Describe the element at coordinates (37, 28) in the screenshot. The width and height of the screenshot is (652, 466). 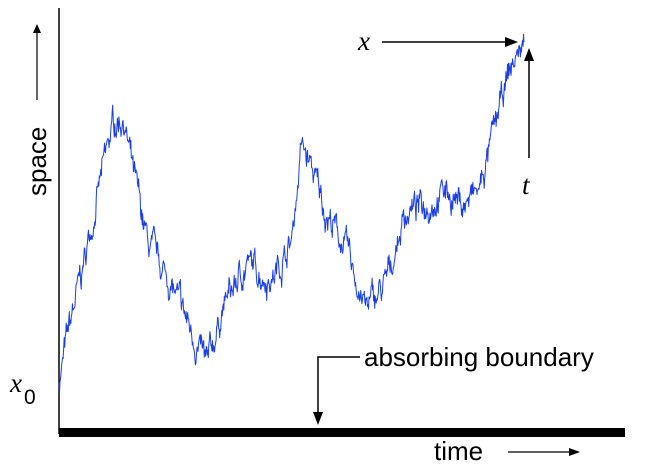
I see `y-axis-arrowhead-icon` at that location.